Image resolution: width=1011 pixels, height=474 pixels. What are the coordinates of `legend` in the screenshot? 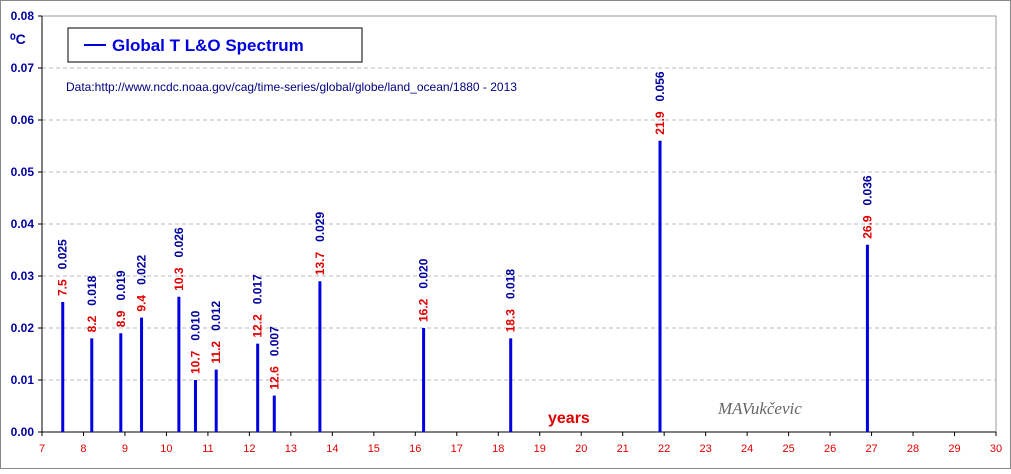 It's located at (215, 45).